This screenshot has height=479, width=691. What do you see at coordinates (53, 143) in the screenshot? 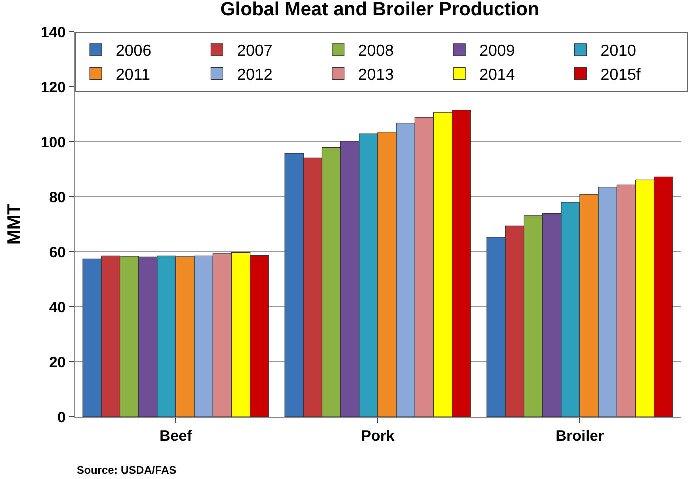
I see `y-tick-label: 100` at bounding box center [53, 143].